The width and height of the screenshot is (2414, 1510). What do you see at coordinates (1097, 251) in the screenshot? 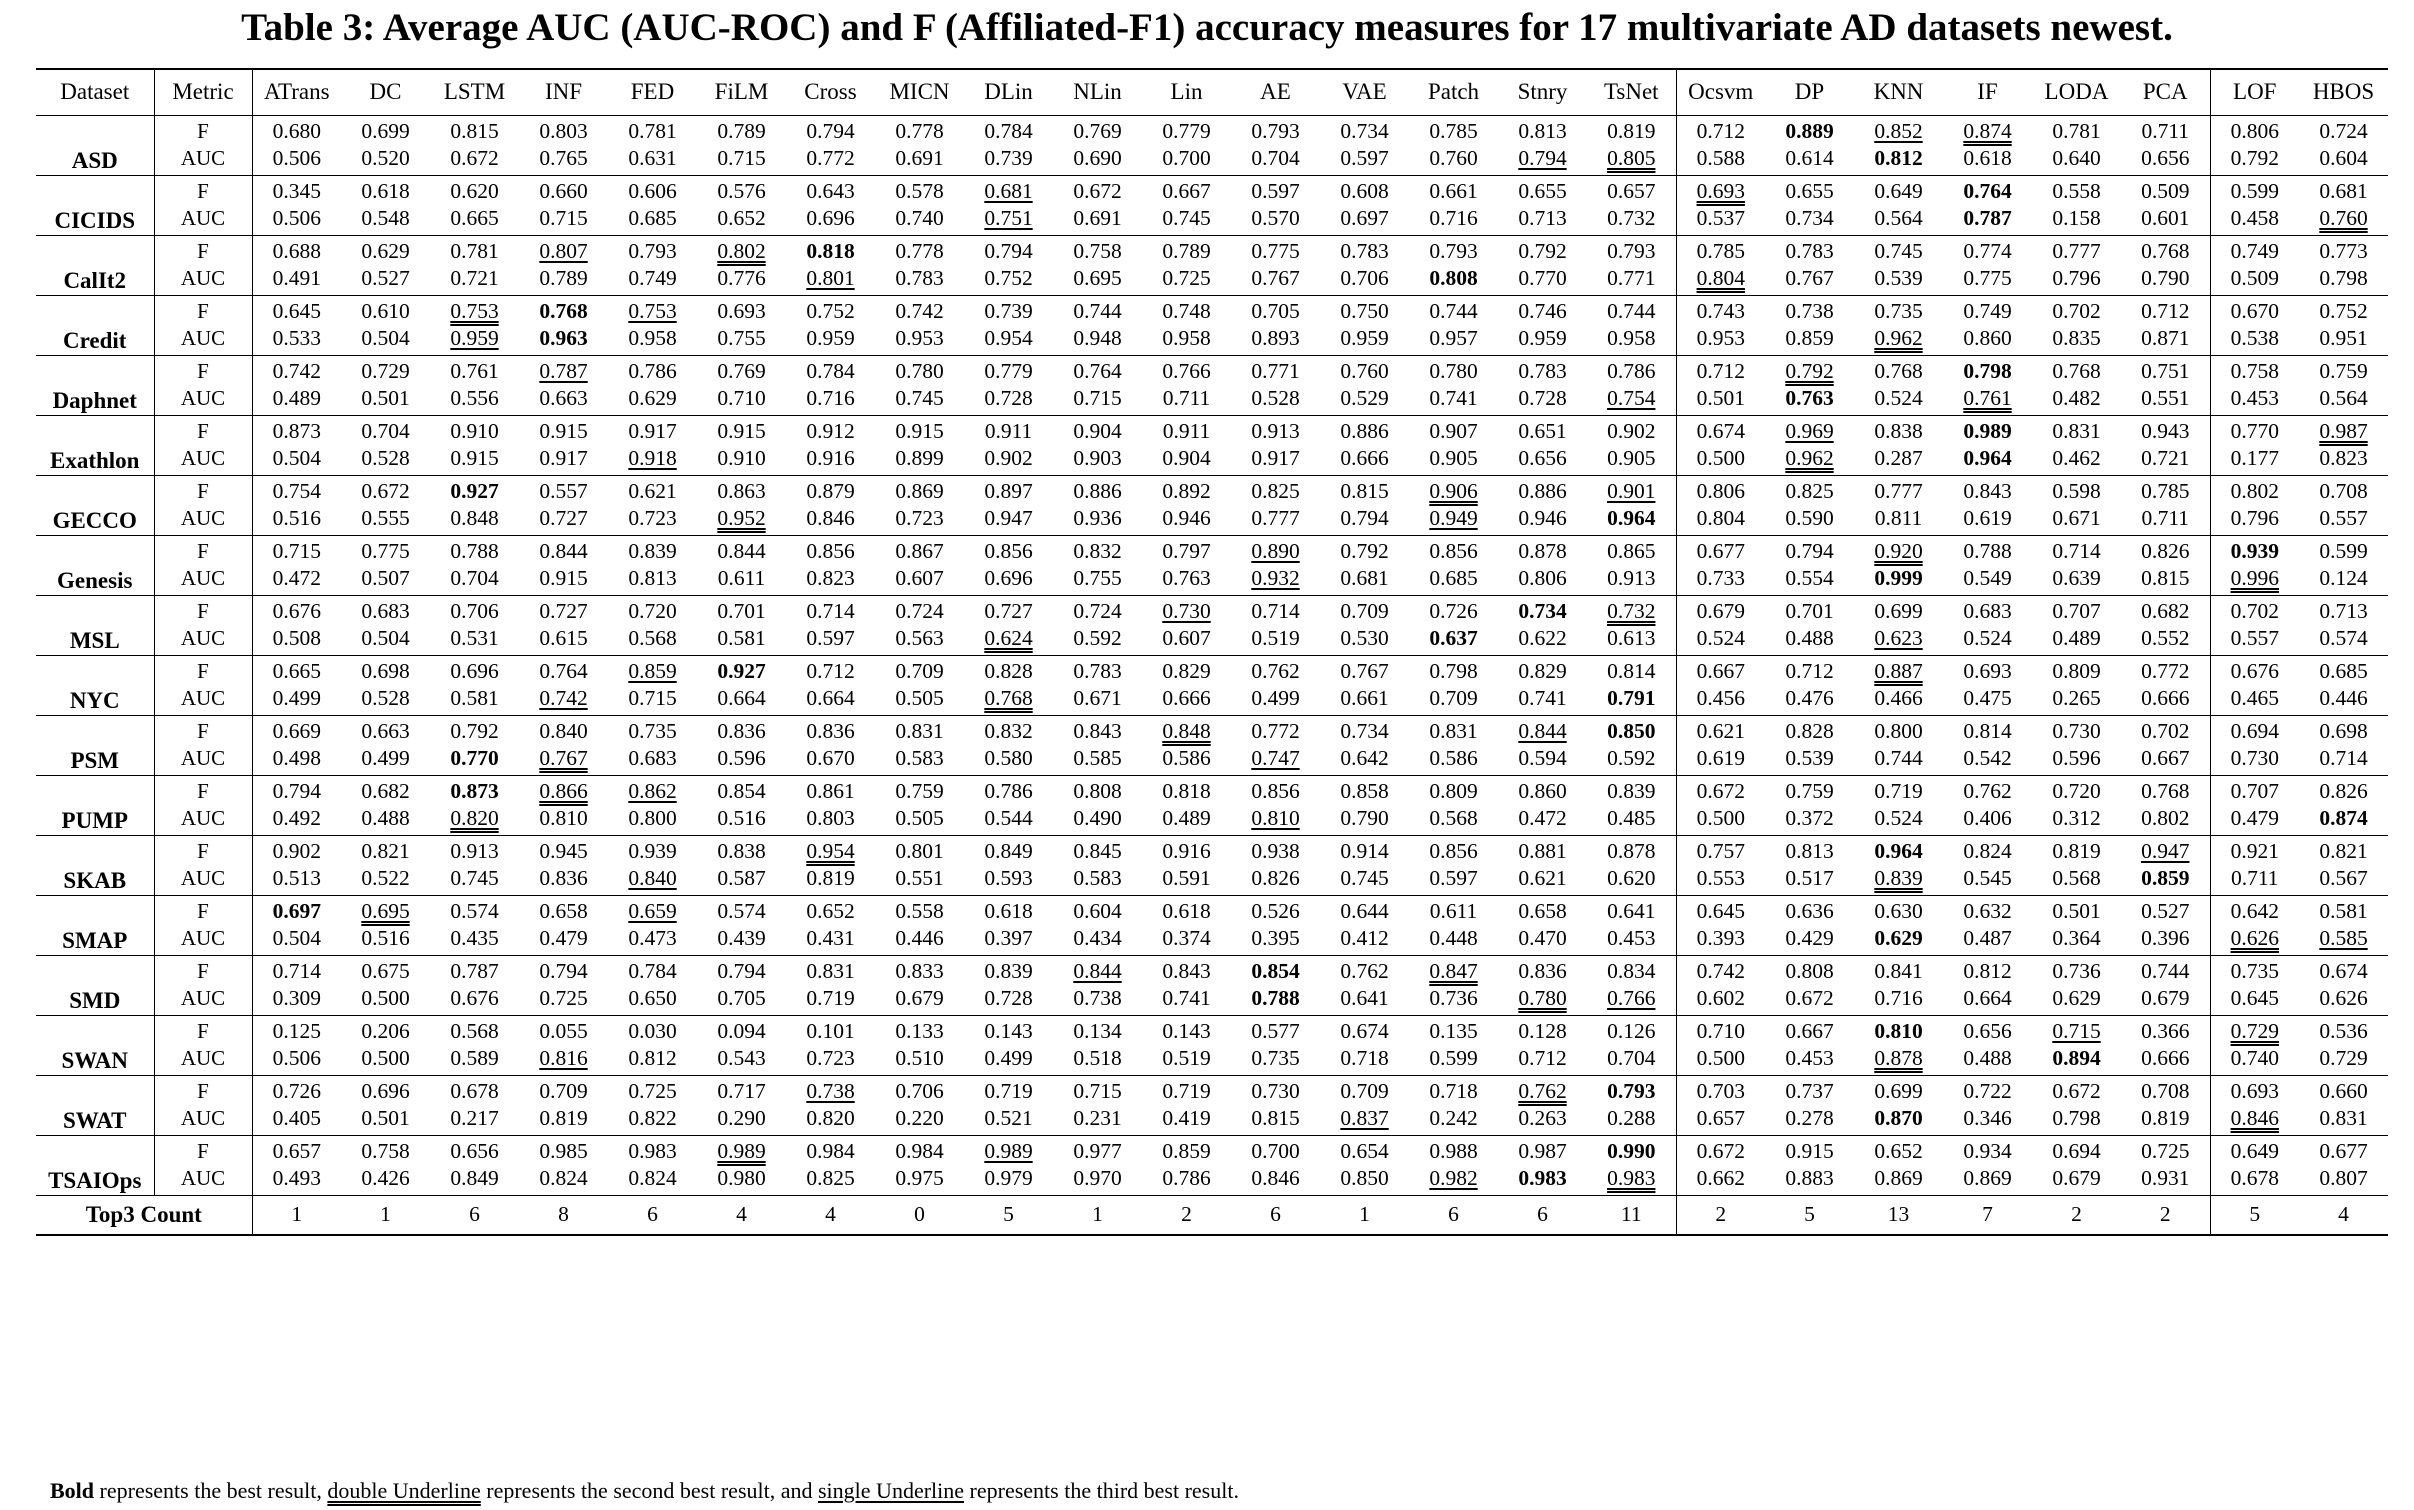
I see `cell-value: 0.758` at bounding box center [1097, 251].